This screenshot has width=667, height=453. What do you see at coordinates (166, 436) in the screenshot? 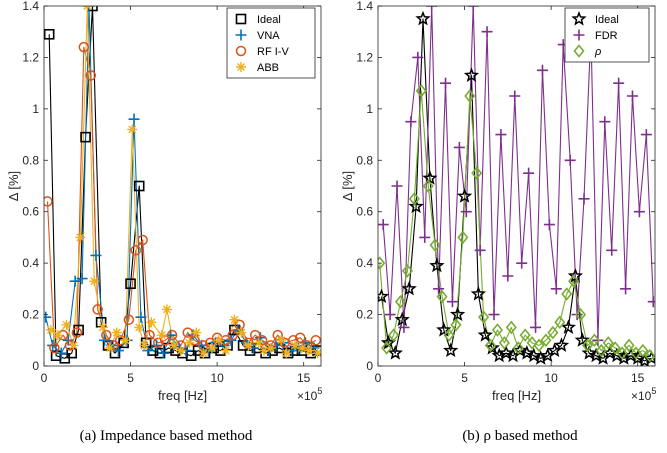
I see `figure-caption: (a) Impedance based method` at bounding box center [166, 436].